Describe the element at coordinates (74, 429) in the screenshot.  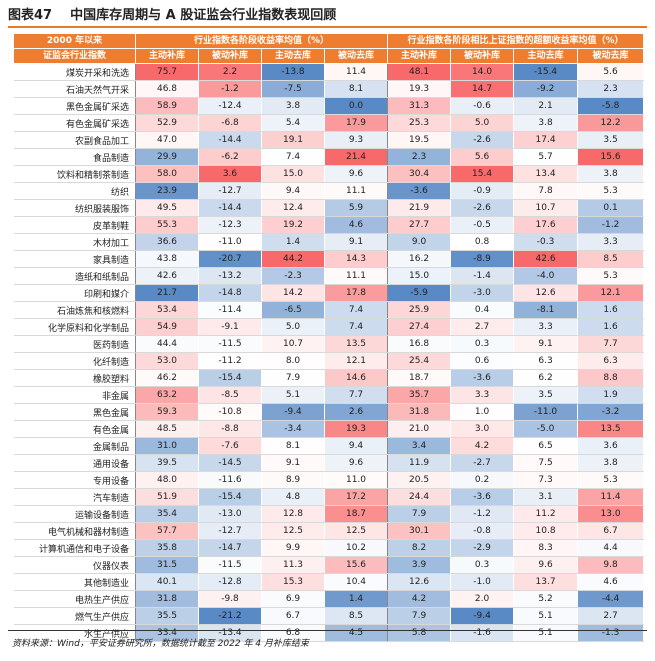
I see `industry-name: 有色金属` at that location.